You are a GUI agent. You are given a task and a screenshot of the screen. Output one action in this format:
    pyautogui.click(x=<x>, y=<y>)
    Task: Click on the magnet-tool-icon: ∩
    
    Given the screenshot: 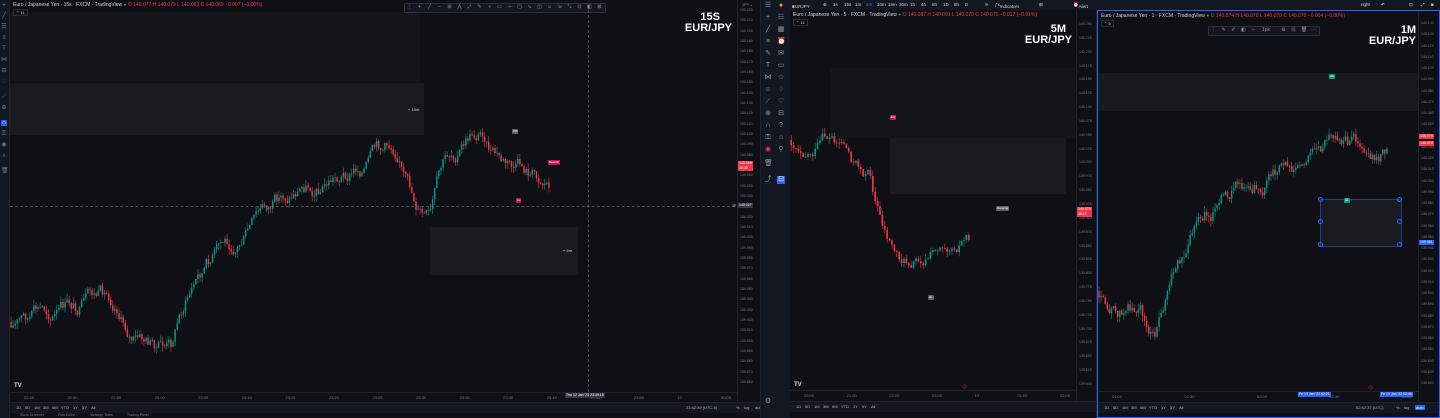 What is the action you would take?
    pyautogui.click(x=768, y=125)
    